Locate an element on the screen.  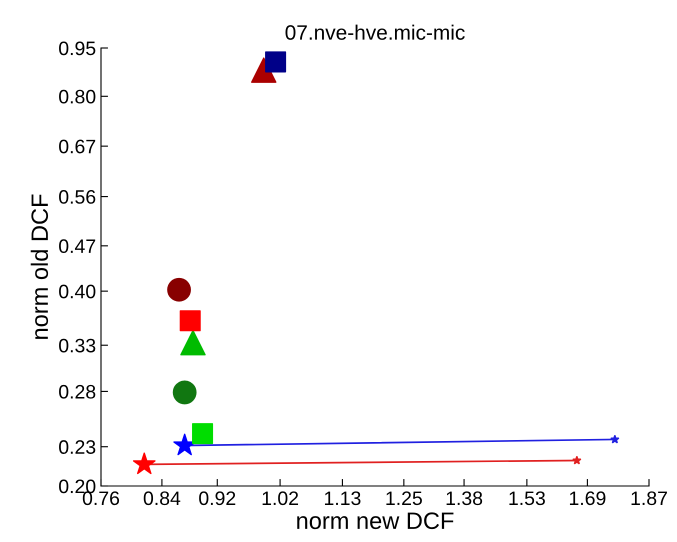
x-tick-label: 1.38 is located at coordinates (464, 498).